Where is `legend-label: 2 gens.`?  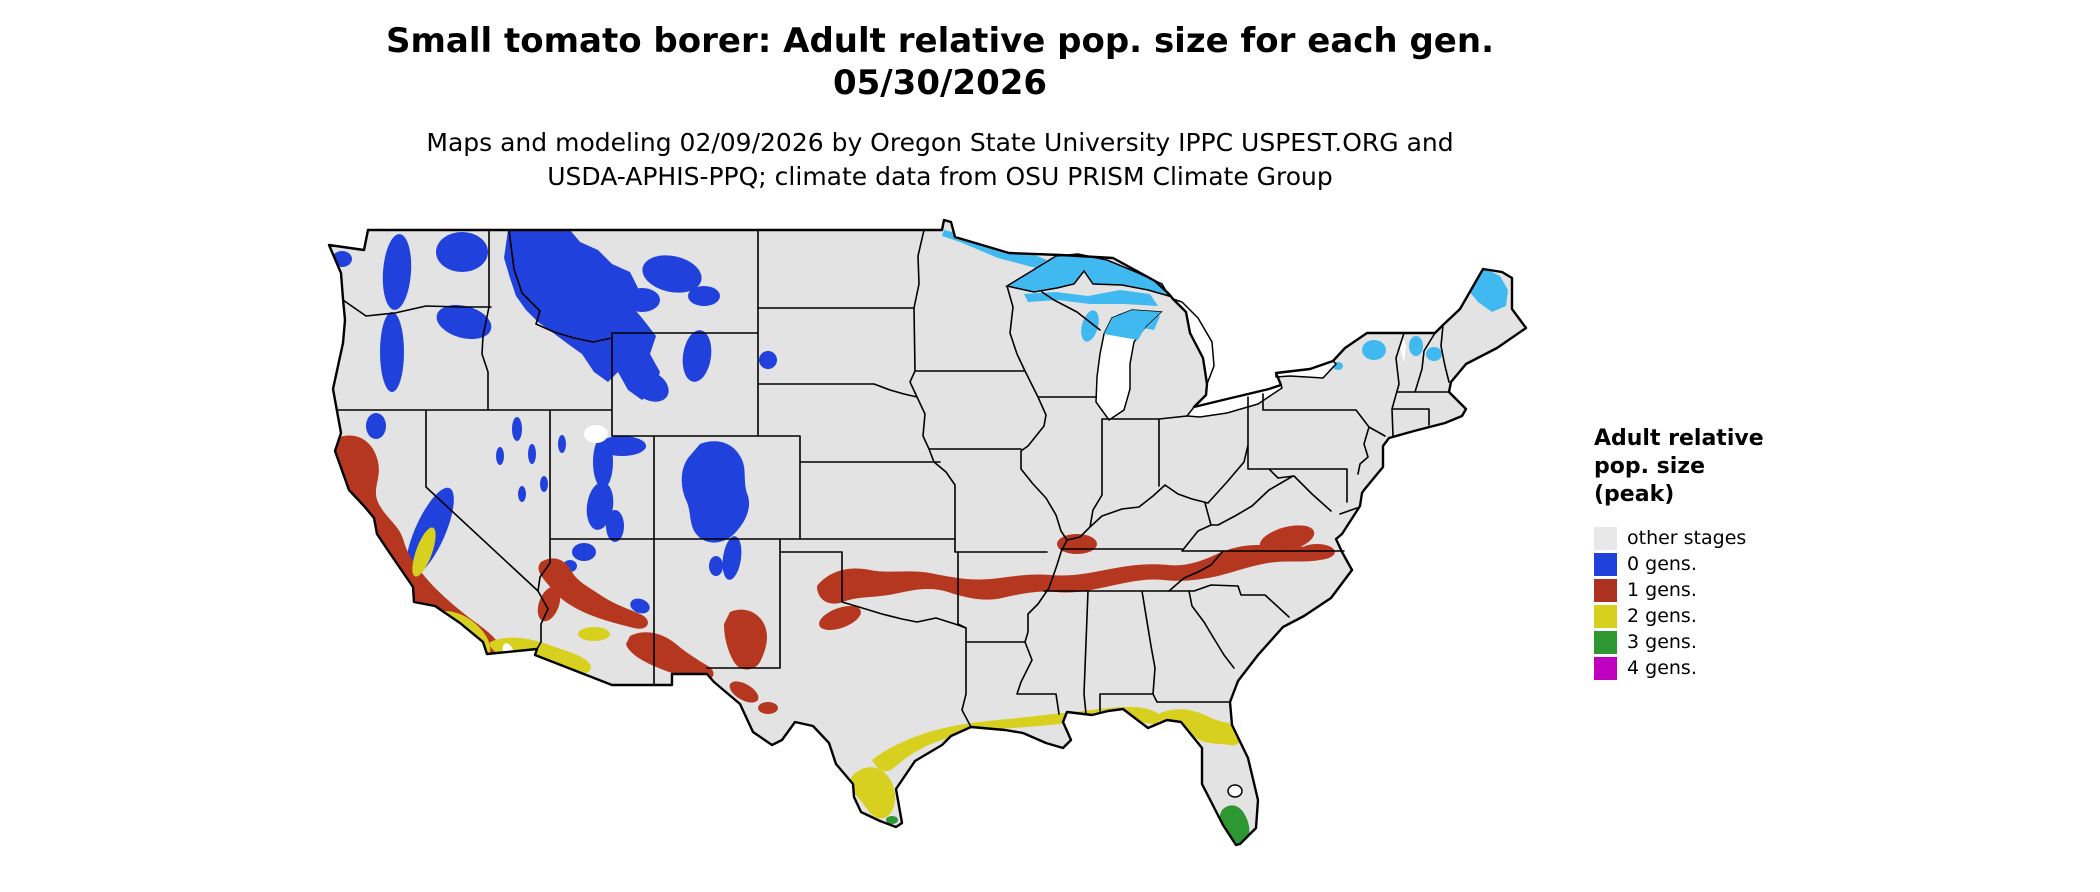
legend-label: 2 gens. is located at coordinates (1662, 615).